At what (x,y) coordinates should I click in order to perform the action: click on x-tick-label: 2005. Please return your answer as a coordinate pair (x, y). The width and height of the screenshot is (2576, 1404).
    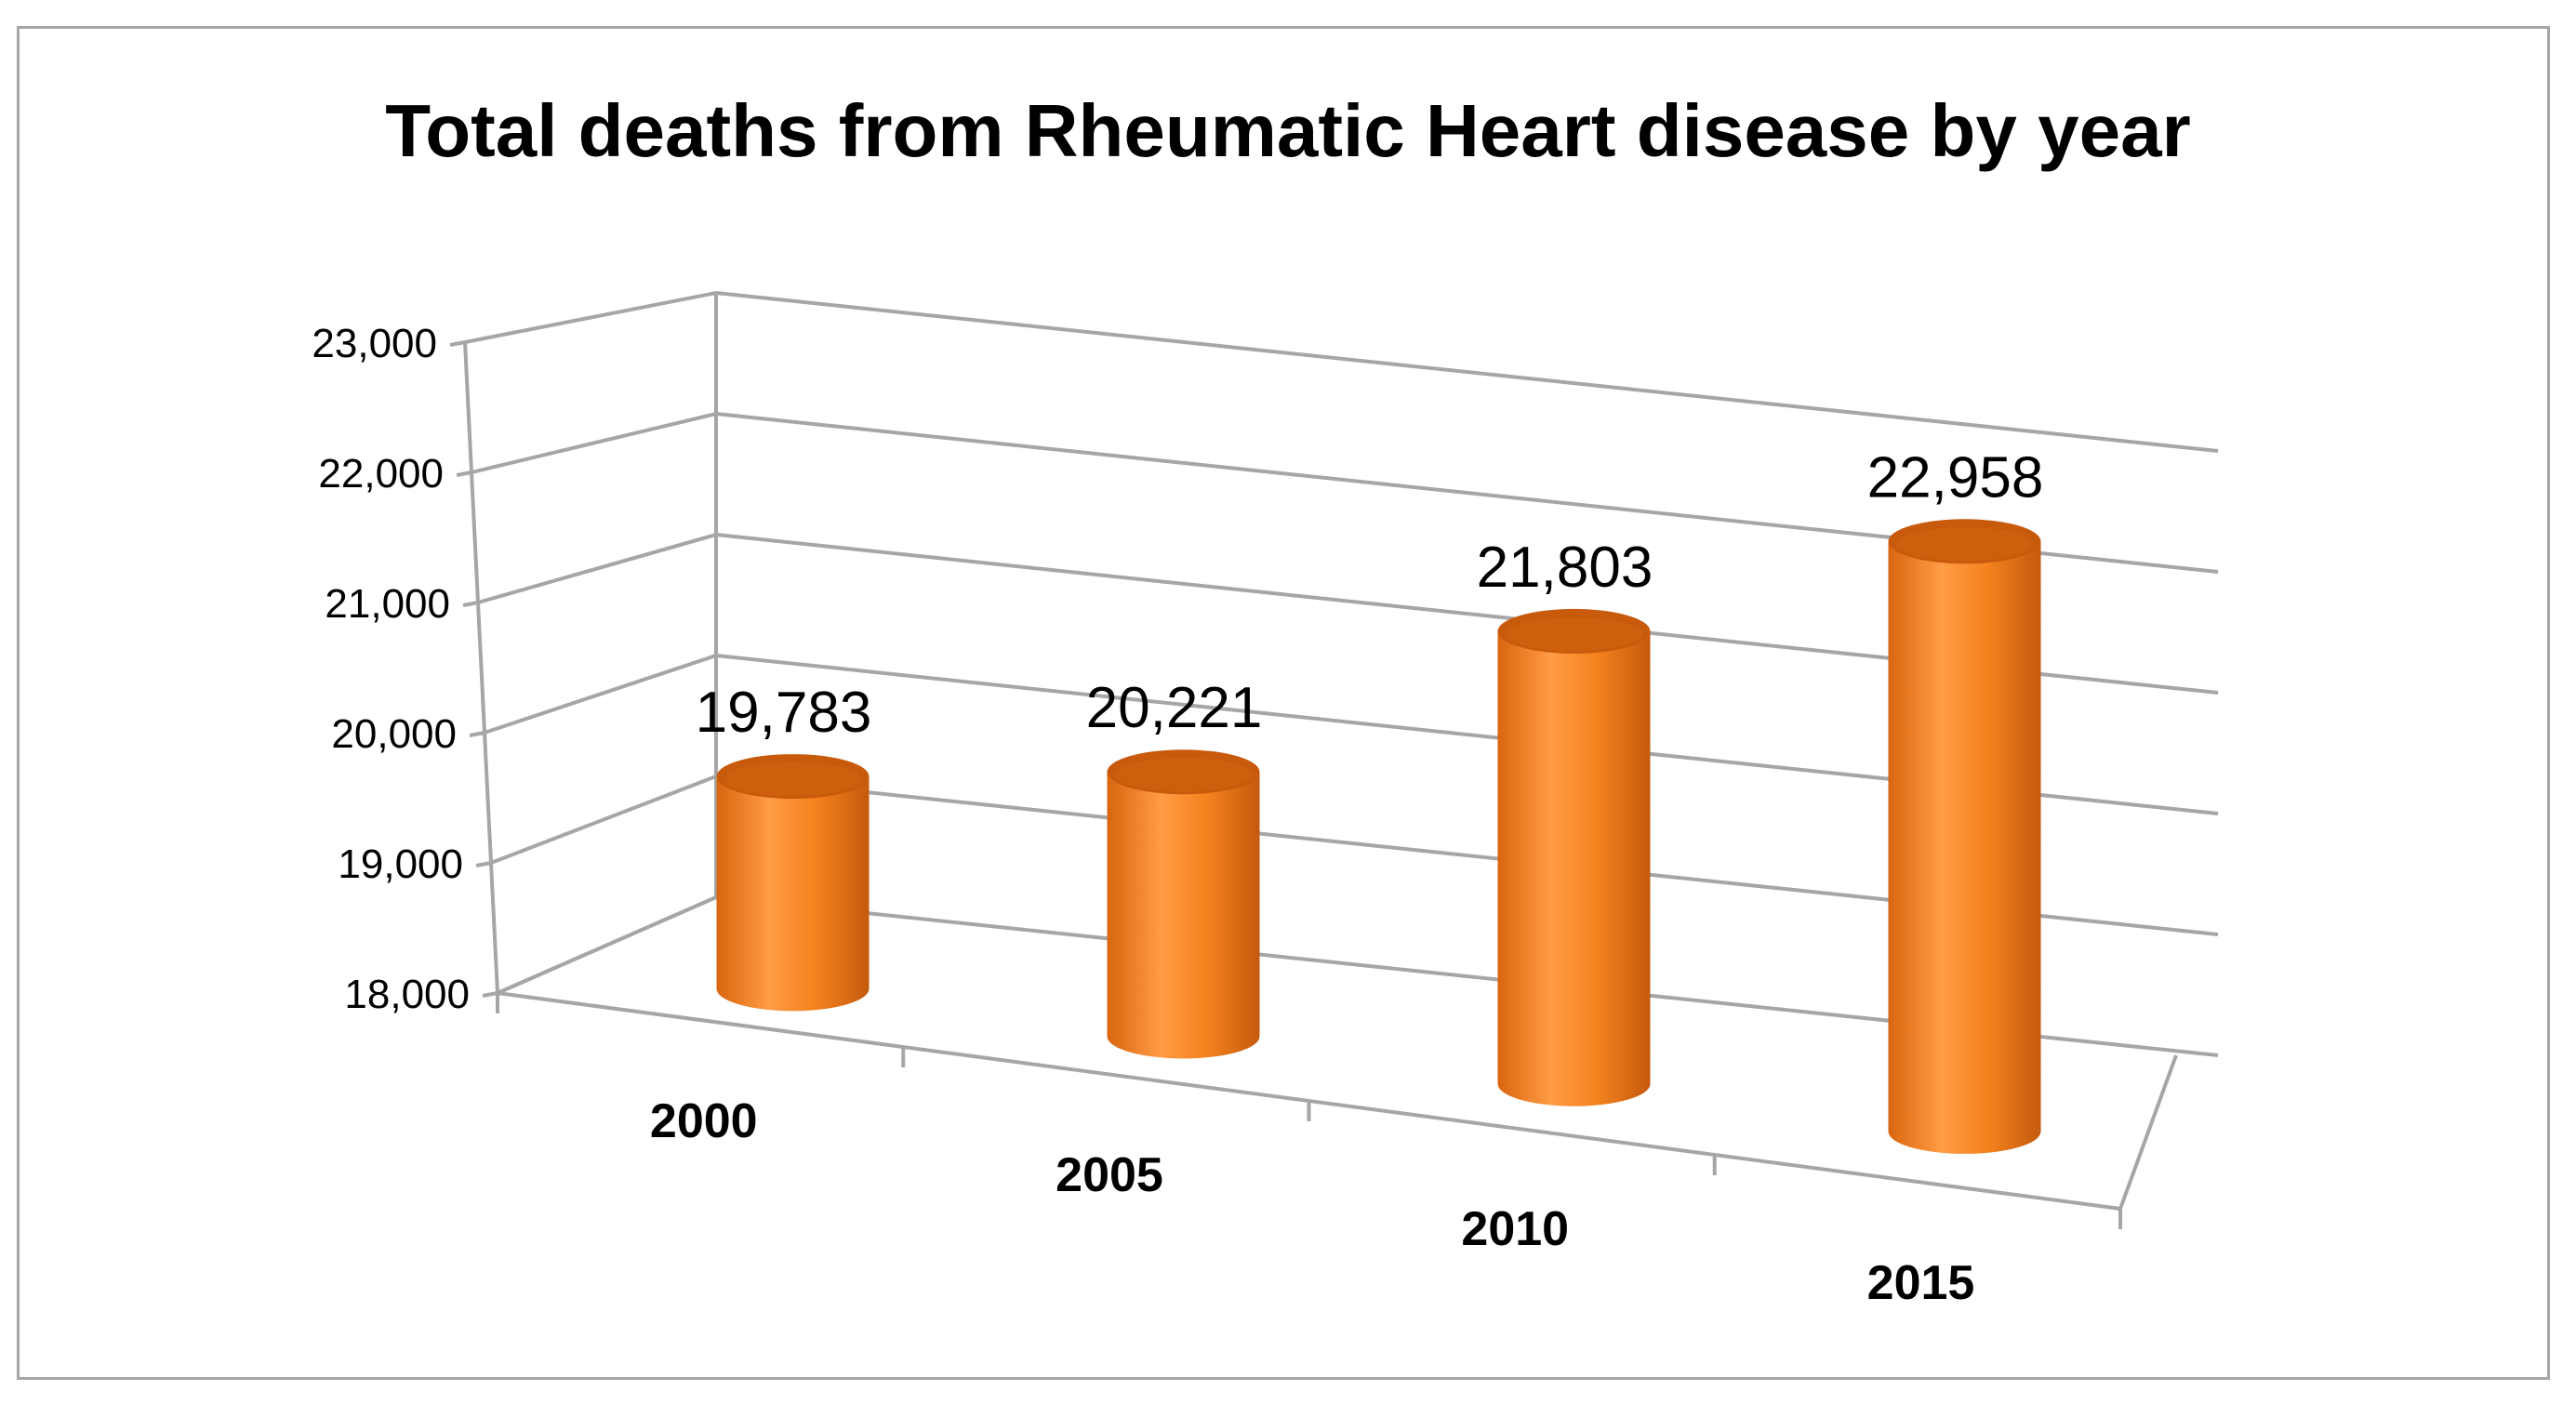
    Looking at the image, I should click on (1109, 1175).